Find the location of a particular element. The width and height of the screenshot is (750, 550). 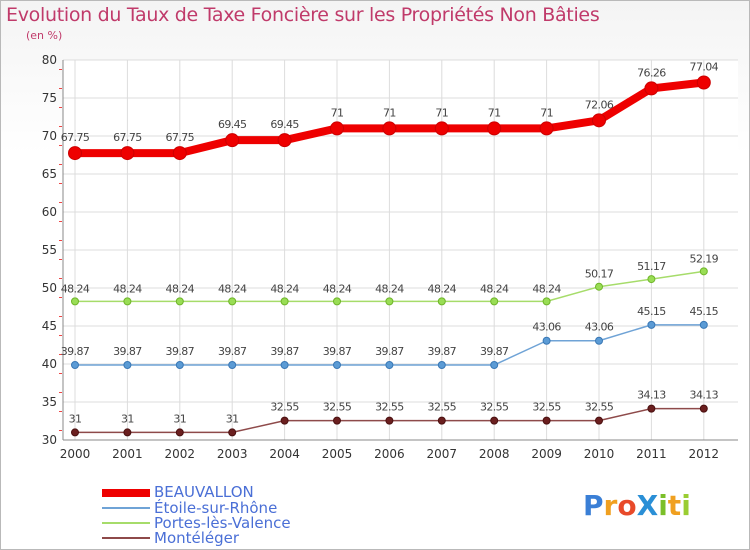

data-label-2-6: 48.24 is located at coordinates (389, 288).